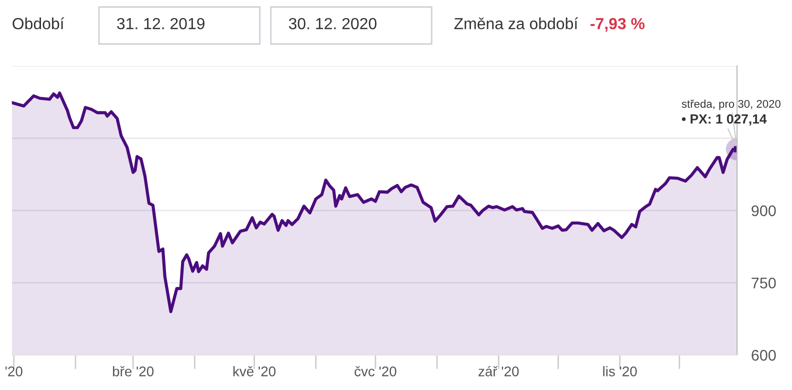 The image size is (792, 390). Describe the element at coordinates (724, 120) in the screenshot. I see `annotation: • PX: 1 027,14` at that location.